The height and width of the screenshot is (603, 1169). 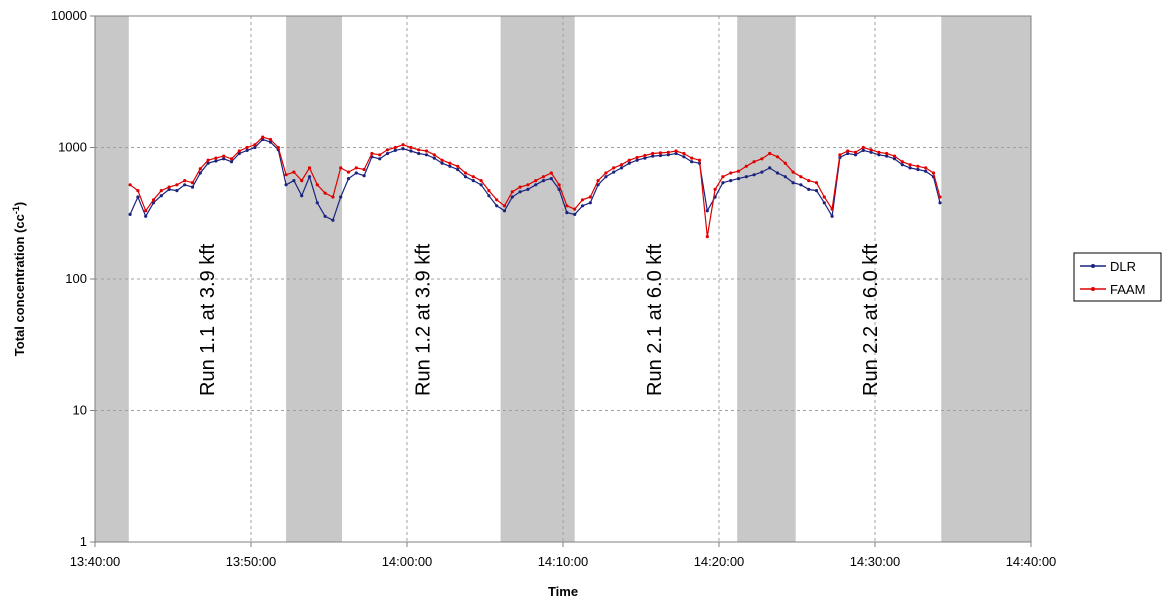 What do you see at coordinates (1117, 277) in the screenshot?
I see `legend: DLR FAAM` at bounding box center [1117, 277].